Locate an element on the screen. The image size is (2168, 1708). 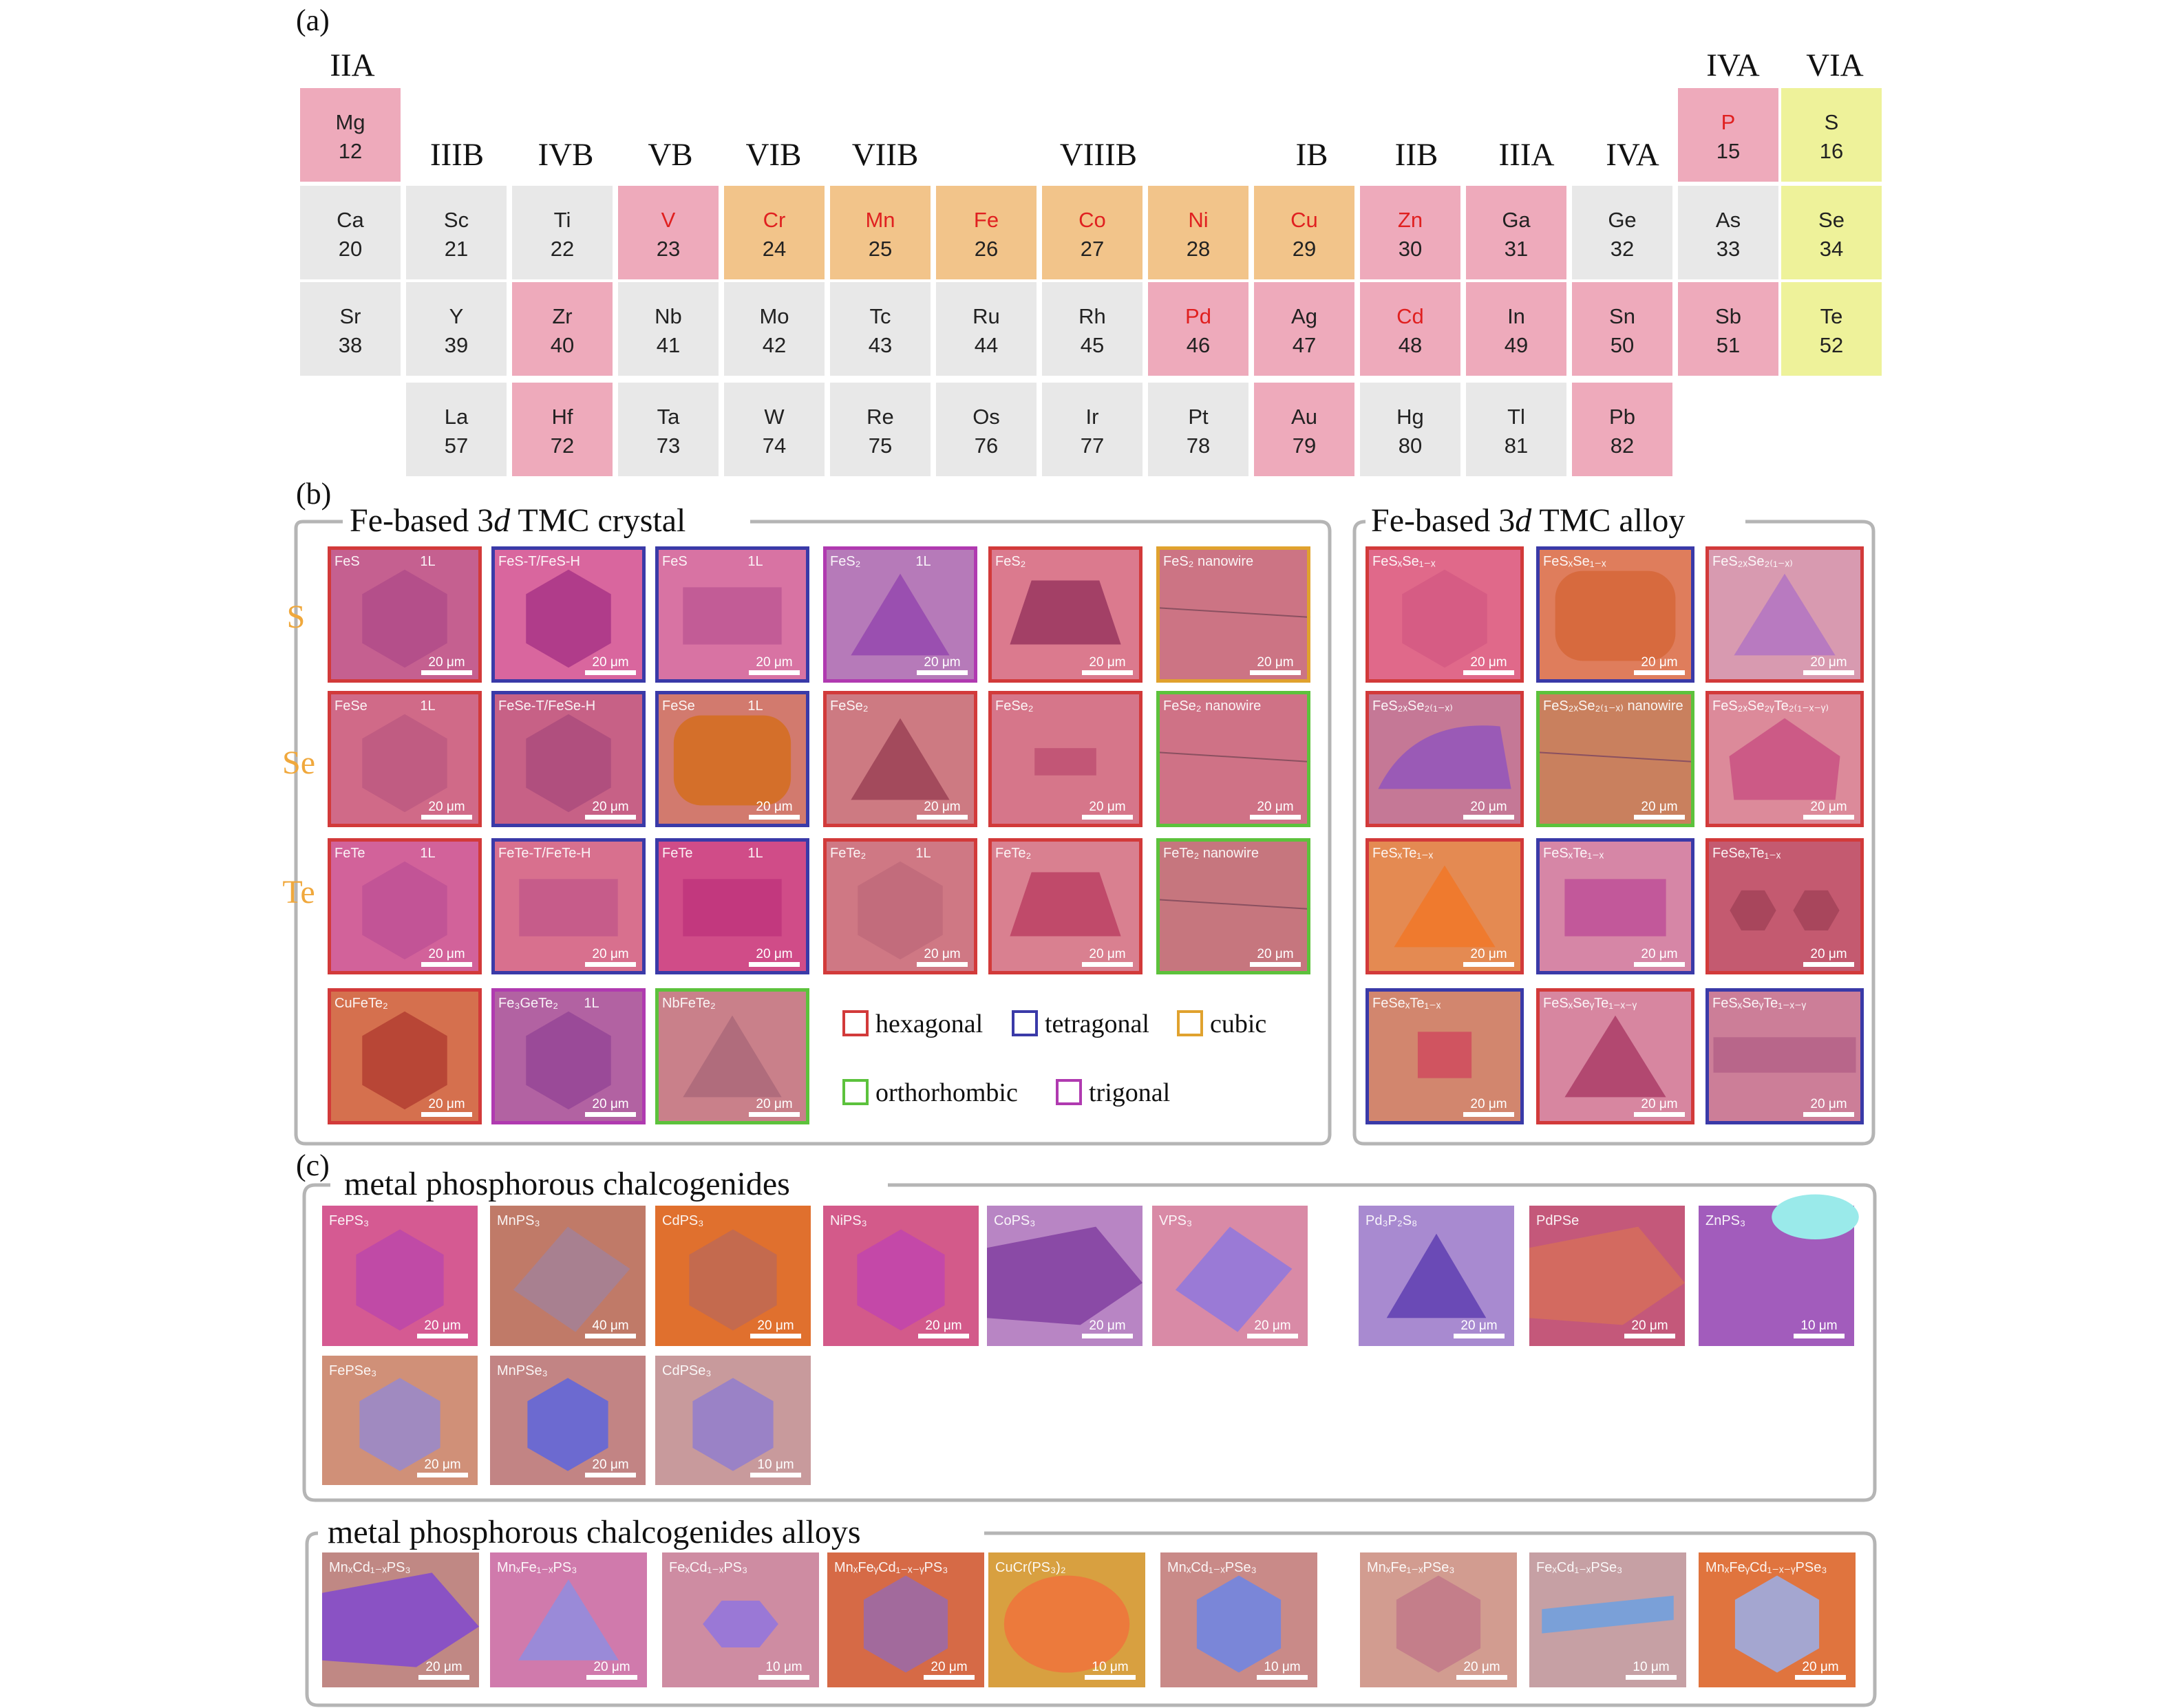
element-cell-w: W 74 is located at coordinates (774, 429).